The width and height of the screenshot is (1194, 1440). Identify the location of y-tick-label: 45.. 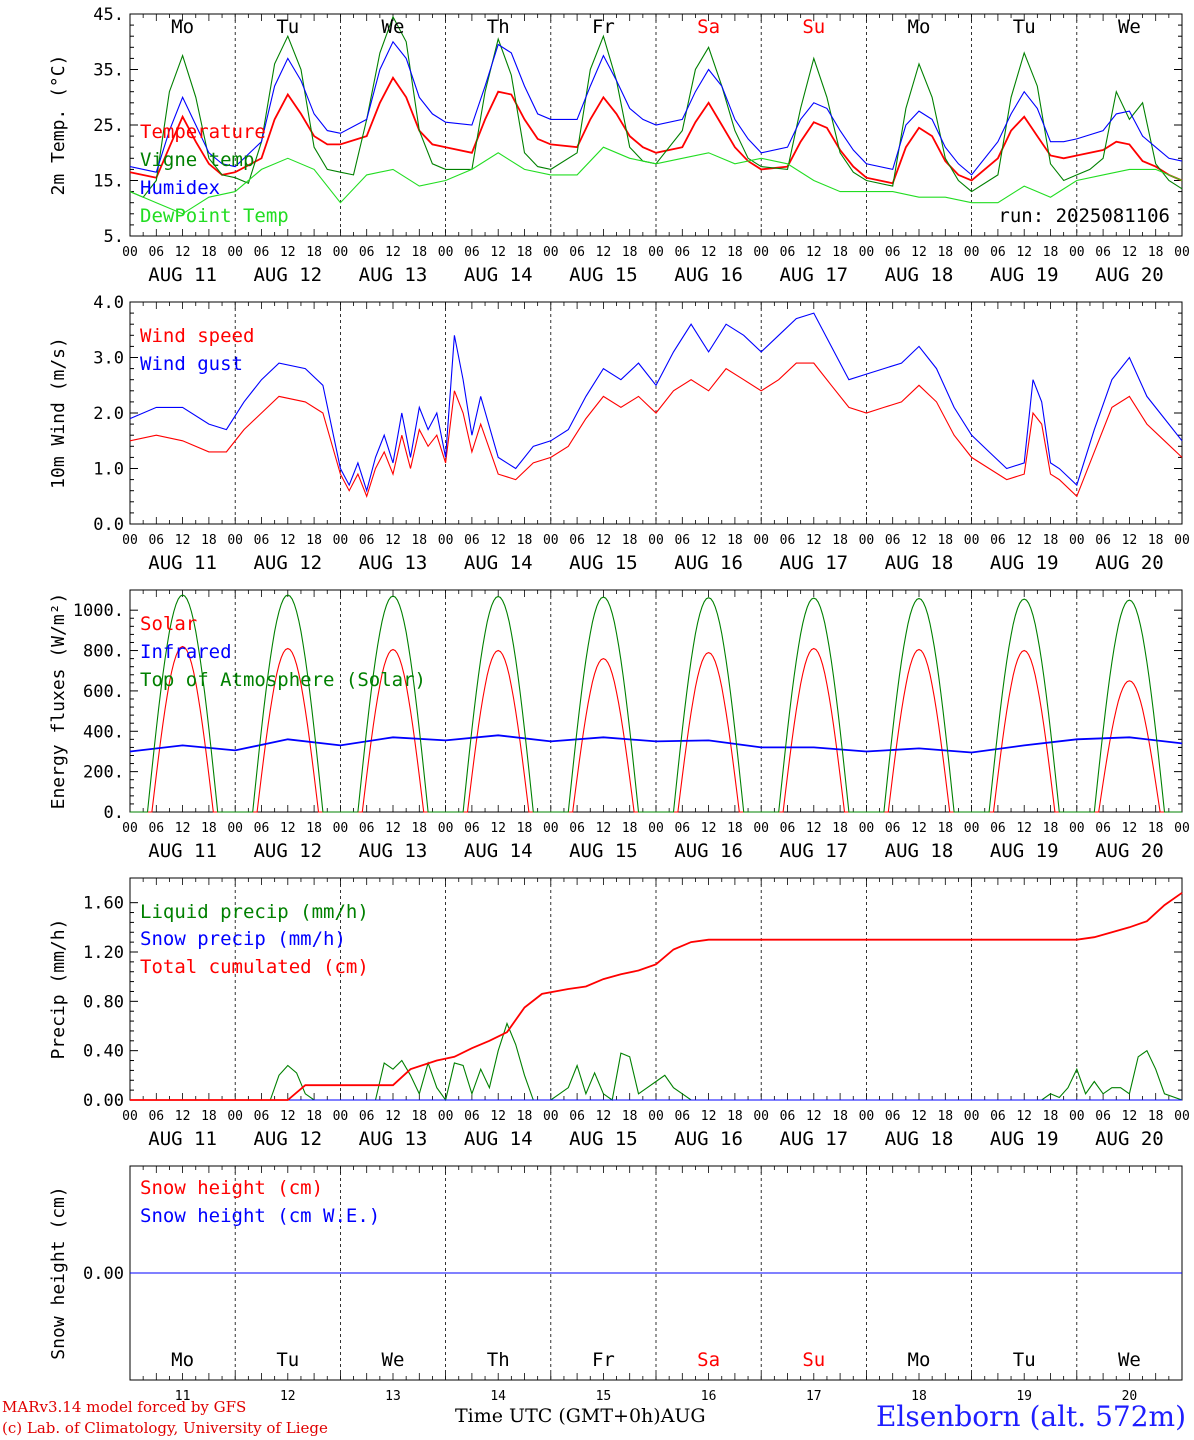
(108, 15).